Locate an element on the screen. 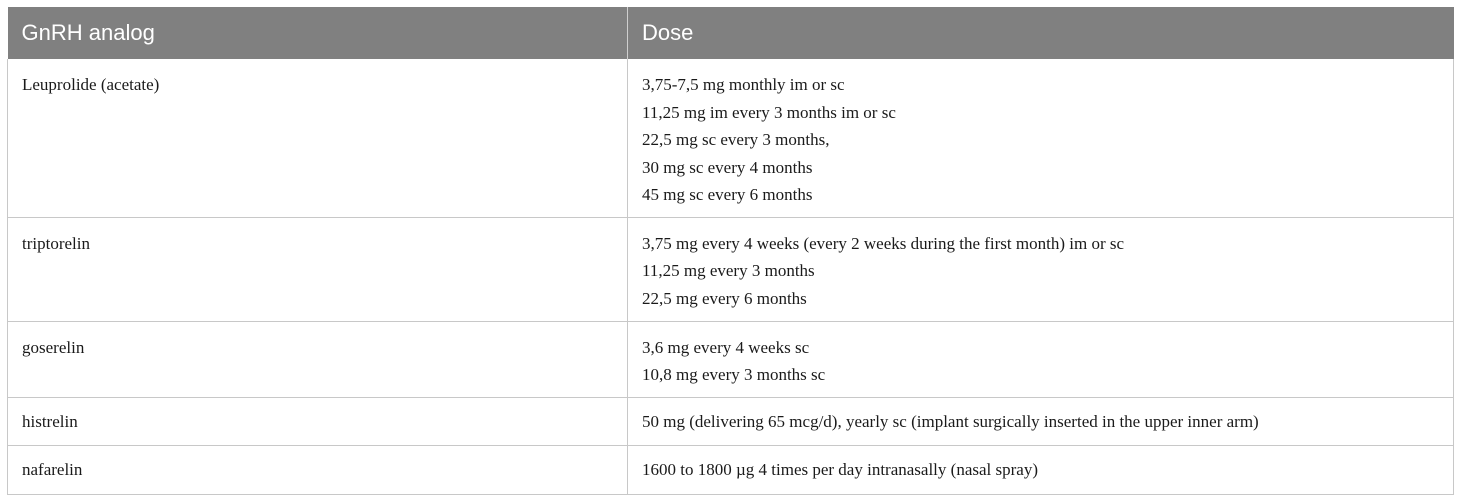  dose-line: 45 mg sc every 6 months is located at coordinates (727, 194).